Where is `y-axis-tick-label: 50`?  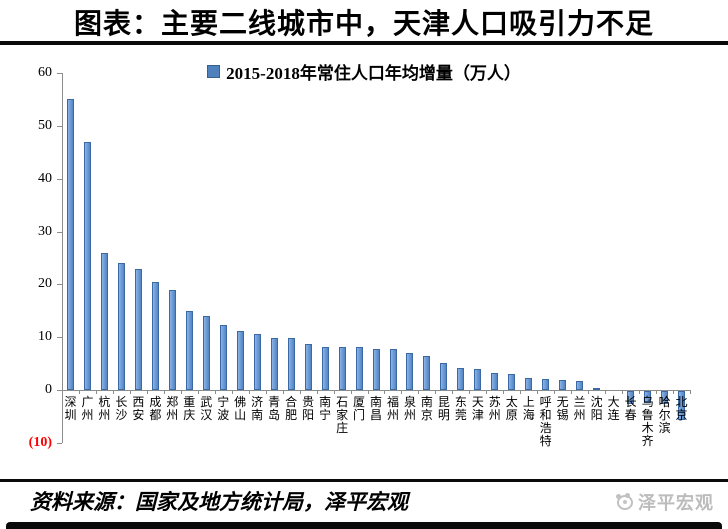
y-axis-tick-label: 50 is located at coordinates (45, 125).